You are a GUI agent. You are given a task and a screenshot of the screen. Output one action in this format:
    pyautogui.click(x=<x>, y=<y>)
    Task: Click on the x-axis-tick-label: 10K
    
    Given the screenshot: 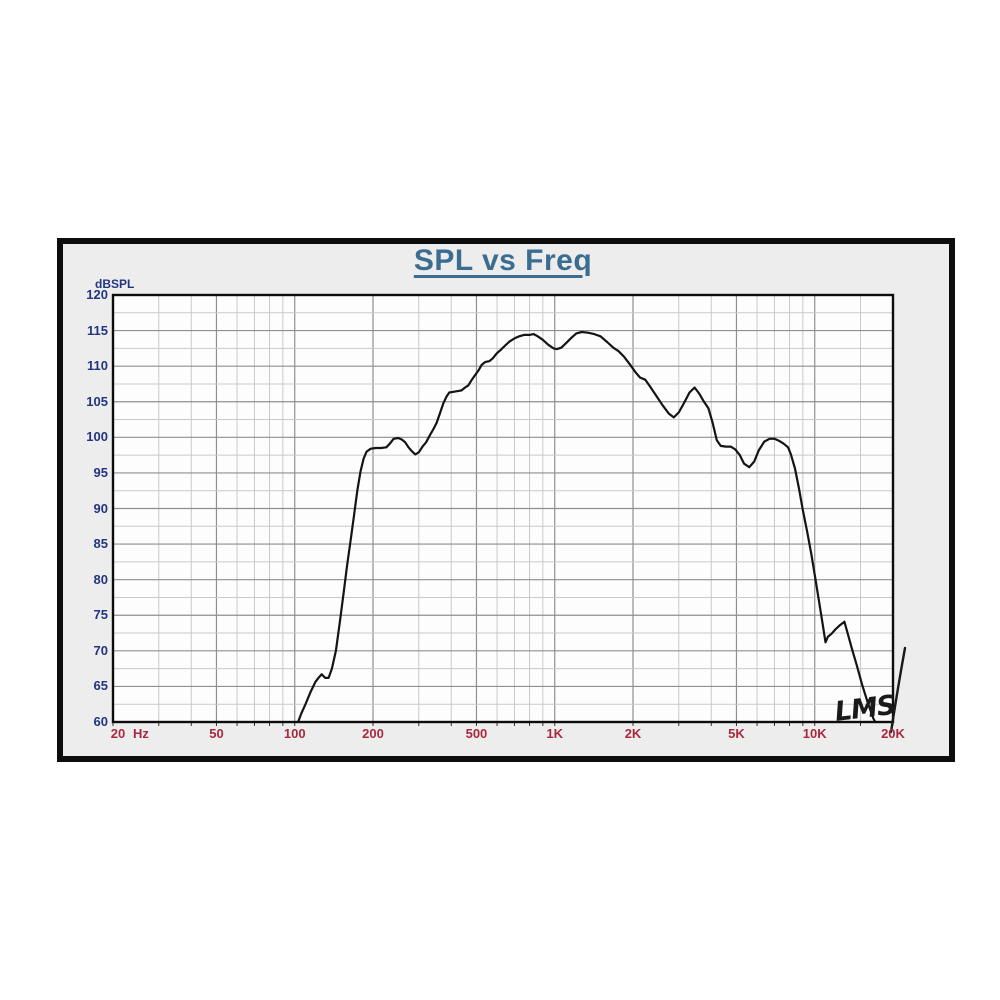 What is the action you would take?
    pyautogui.click(x=814, y=733)
    